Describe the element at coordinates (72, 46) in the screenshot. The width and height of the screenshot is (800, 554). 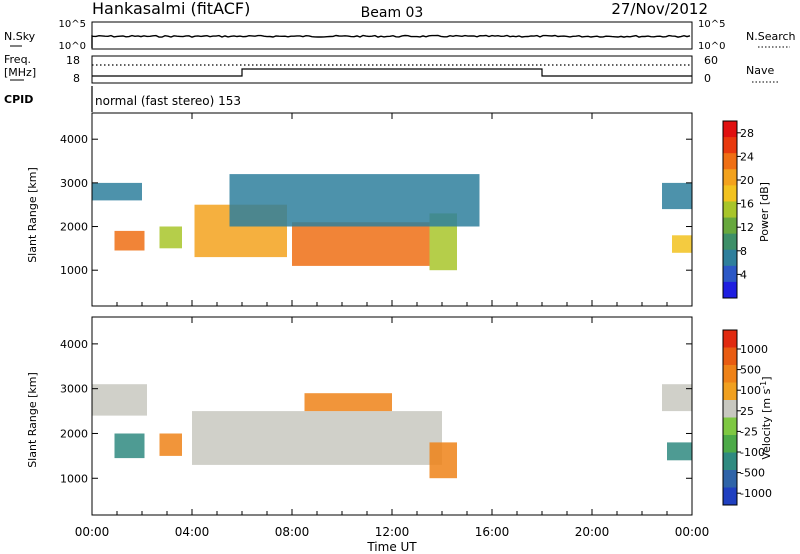
I see `nsky-tick-low: 10^0` at that location.